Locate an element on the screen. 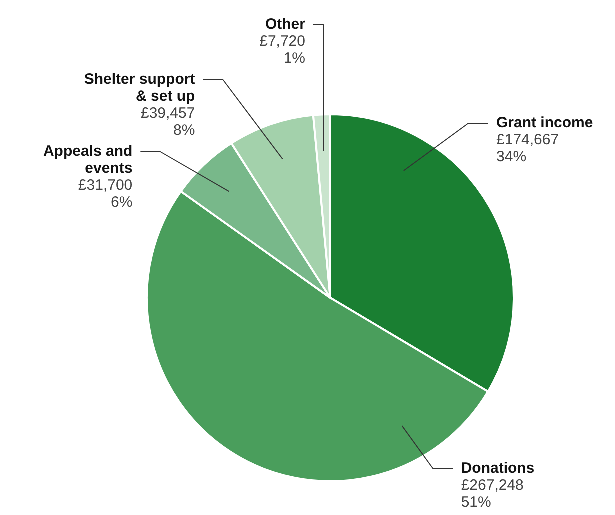  slice-label: Other is located at coordinates (285, 25).